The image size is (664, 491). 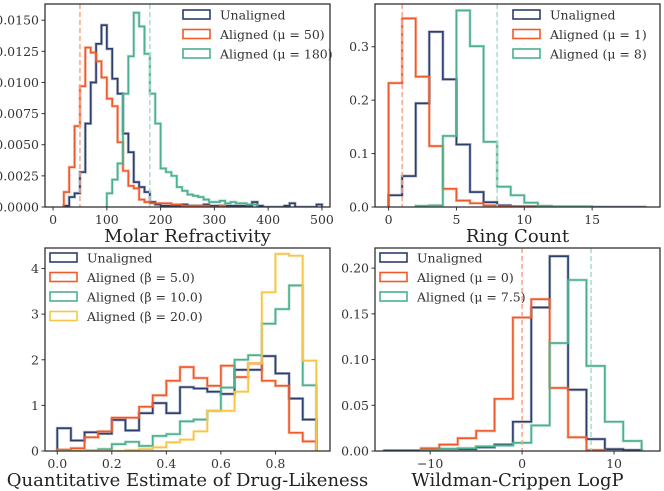 What do you see at coordinates (19, 51) in the screenshot?
I see `y-tick-label: 0.0125` at bounding box center [19, 51].